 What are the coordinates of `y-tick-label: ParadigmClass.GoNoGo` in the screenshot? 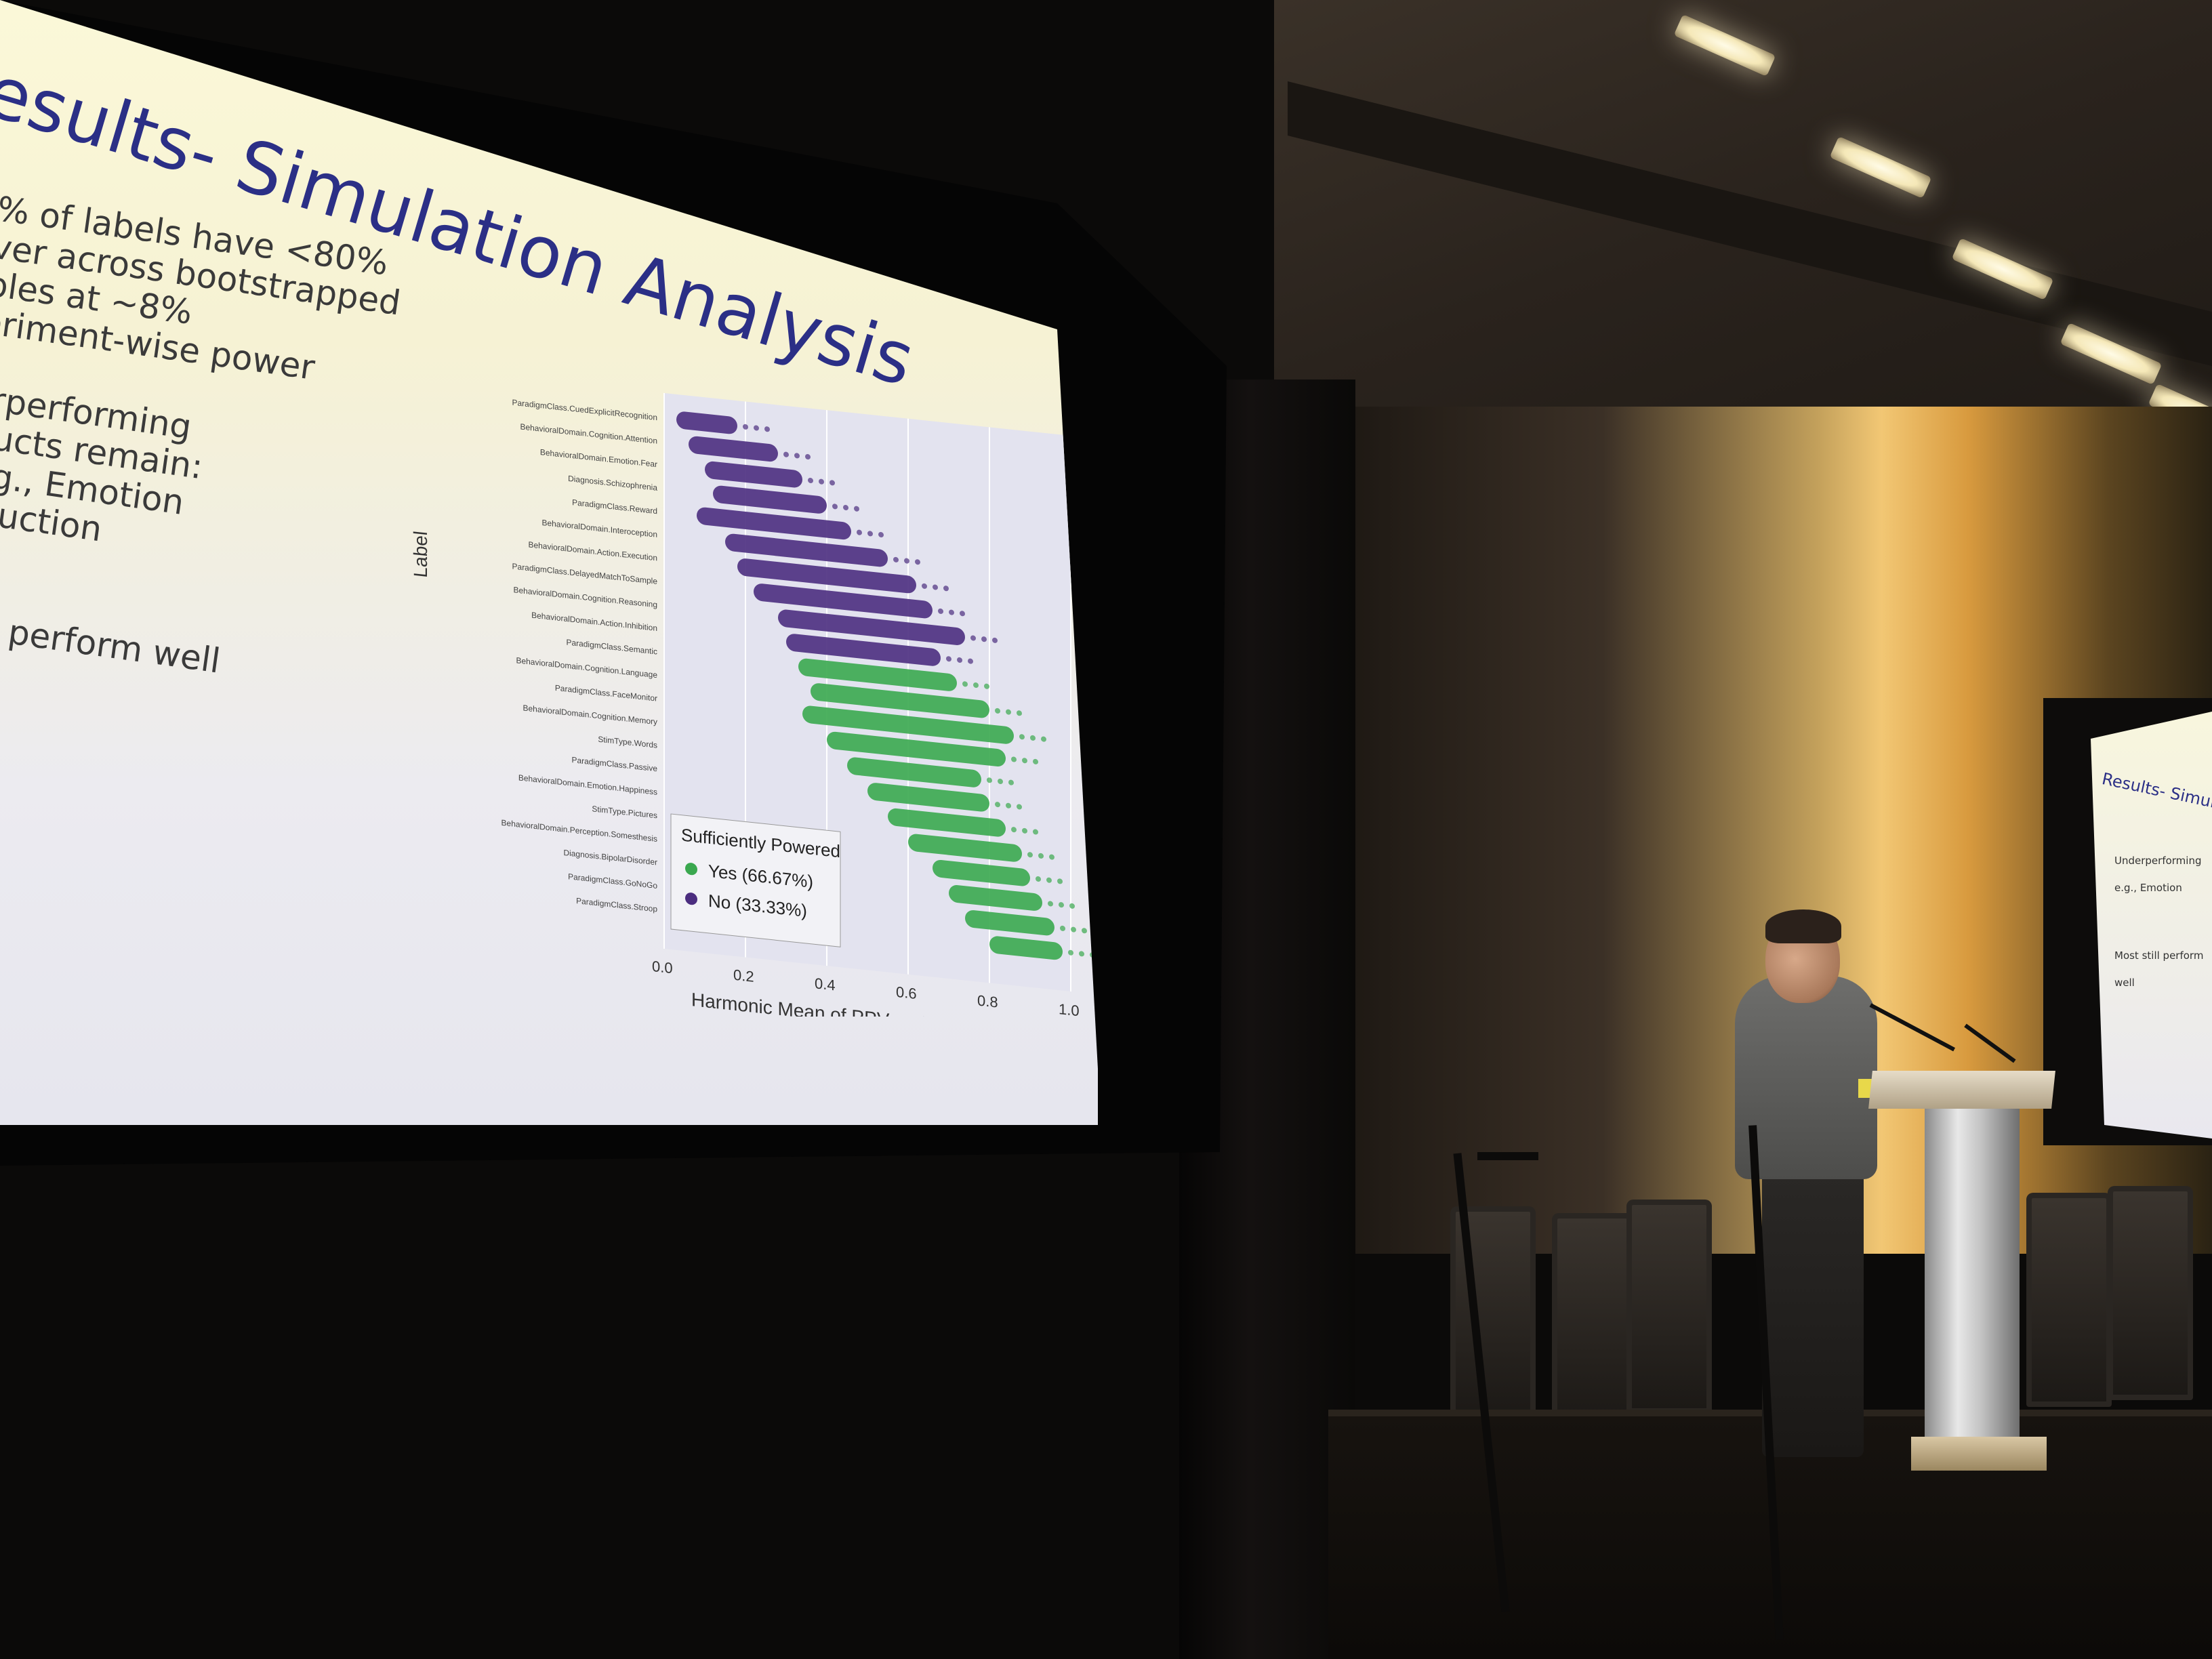 It's located at (612, 881).